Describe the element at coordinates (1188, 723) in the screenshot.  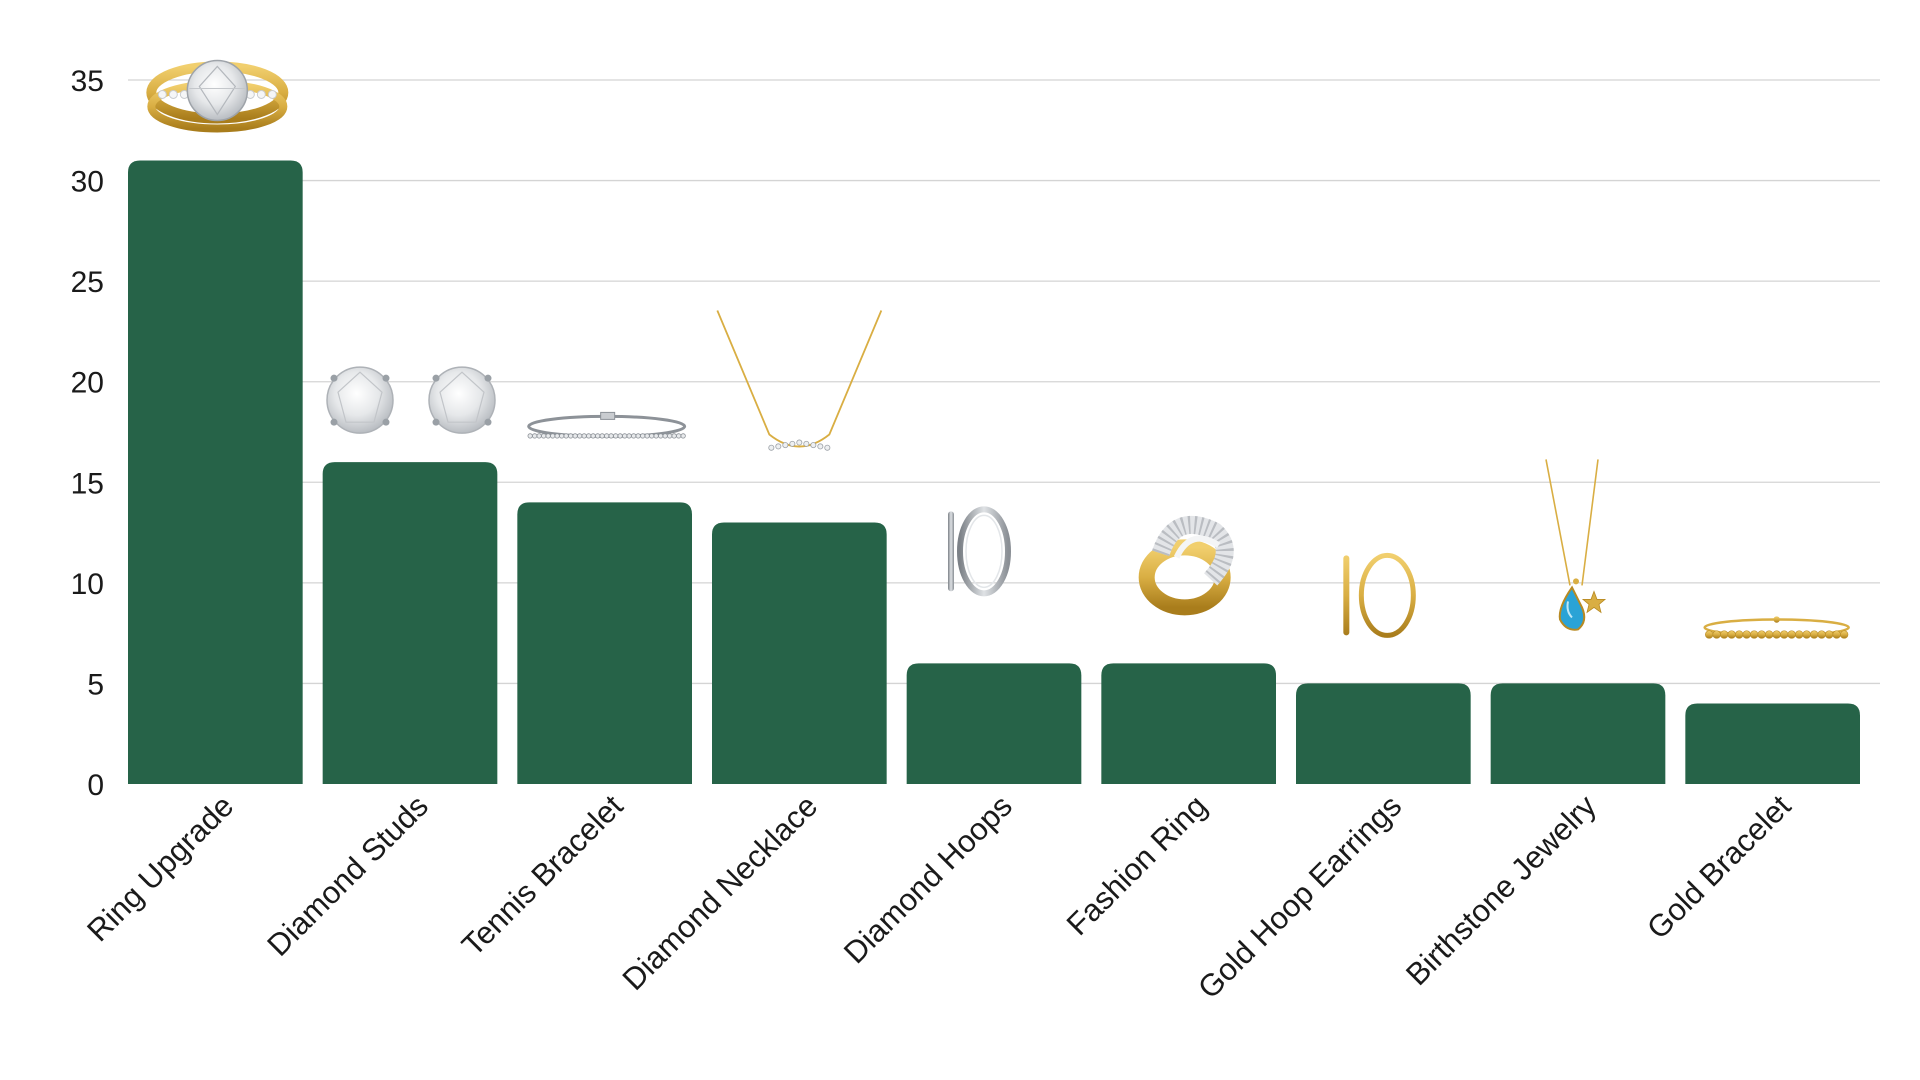
I see `bar-fashion-ring` at that location.